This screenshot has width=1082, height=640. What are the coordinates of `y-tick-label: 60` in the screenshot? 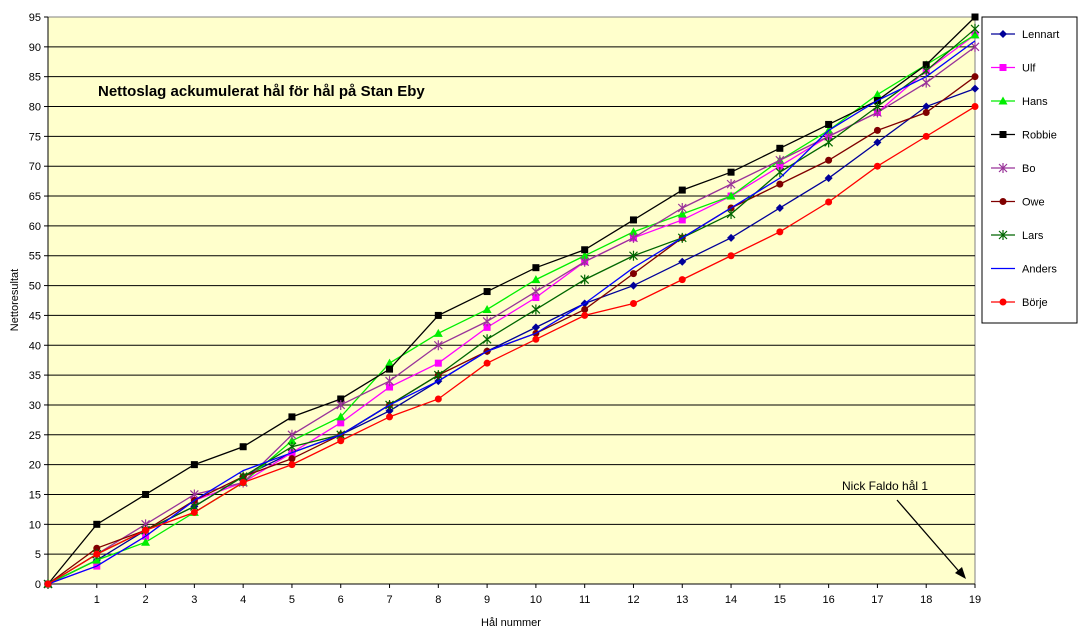 It's located at (35, 227).